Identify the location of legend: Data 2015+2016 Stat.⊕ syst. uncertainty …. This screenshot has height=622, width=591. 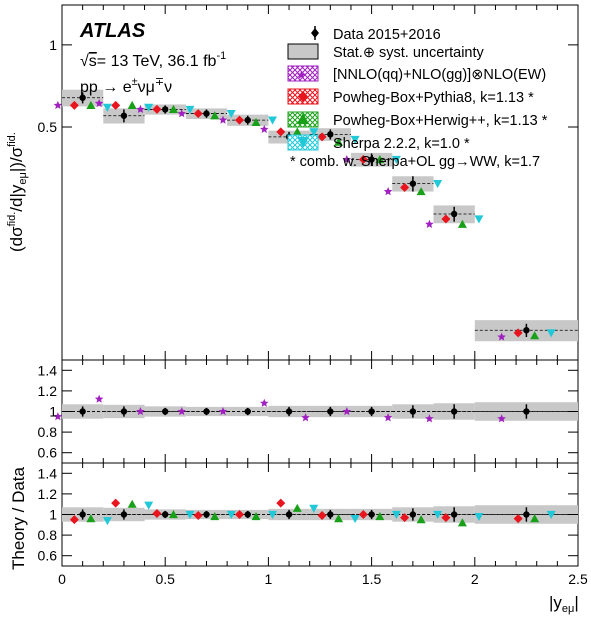
(417, 98).